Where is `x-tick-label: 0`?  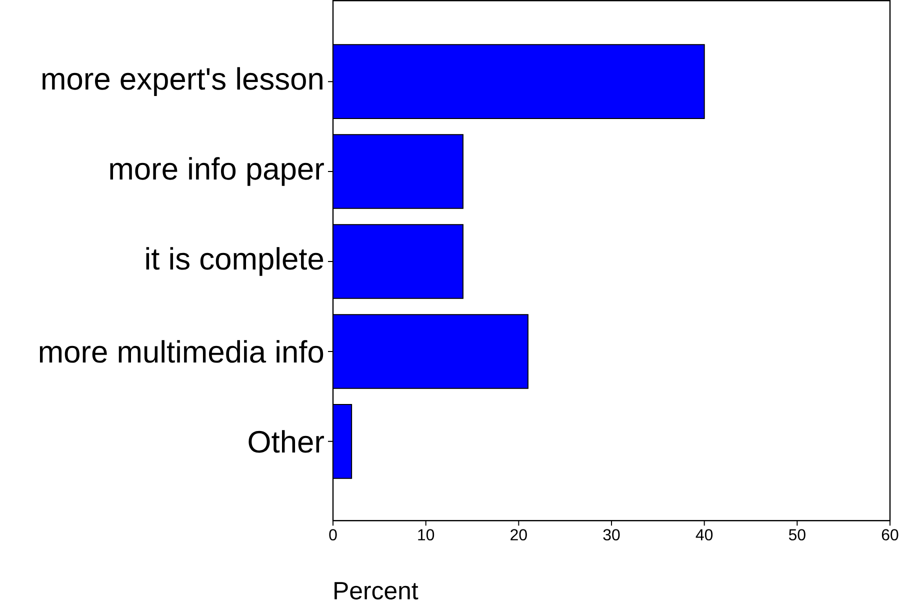 x-tick-label: 0 is located at coordinates (333, 535).